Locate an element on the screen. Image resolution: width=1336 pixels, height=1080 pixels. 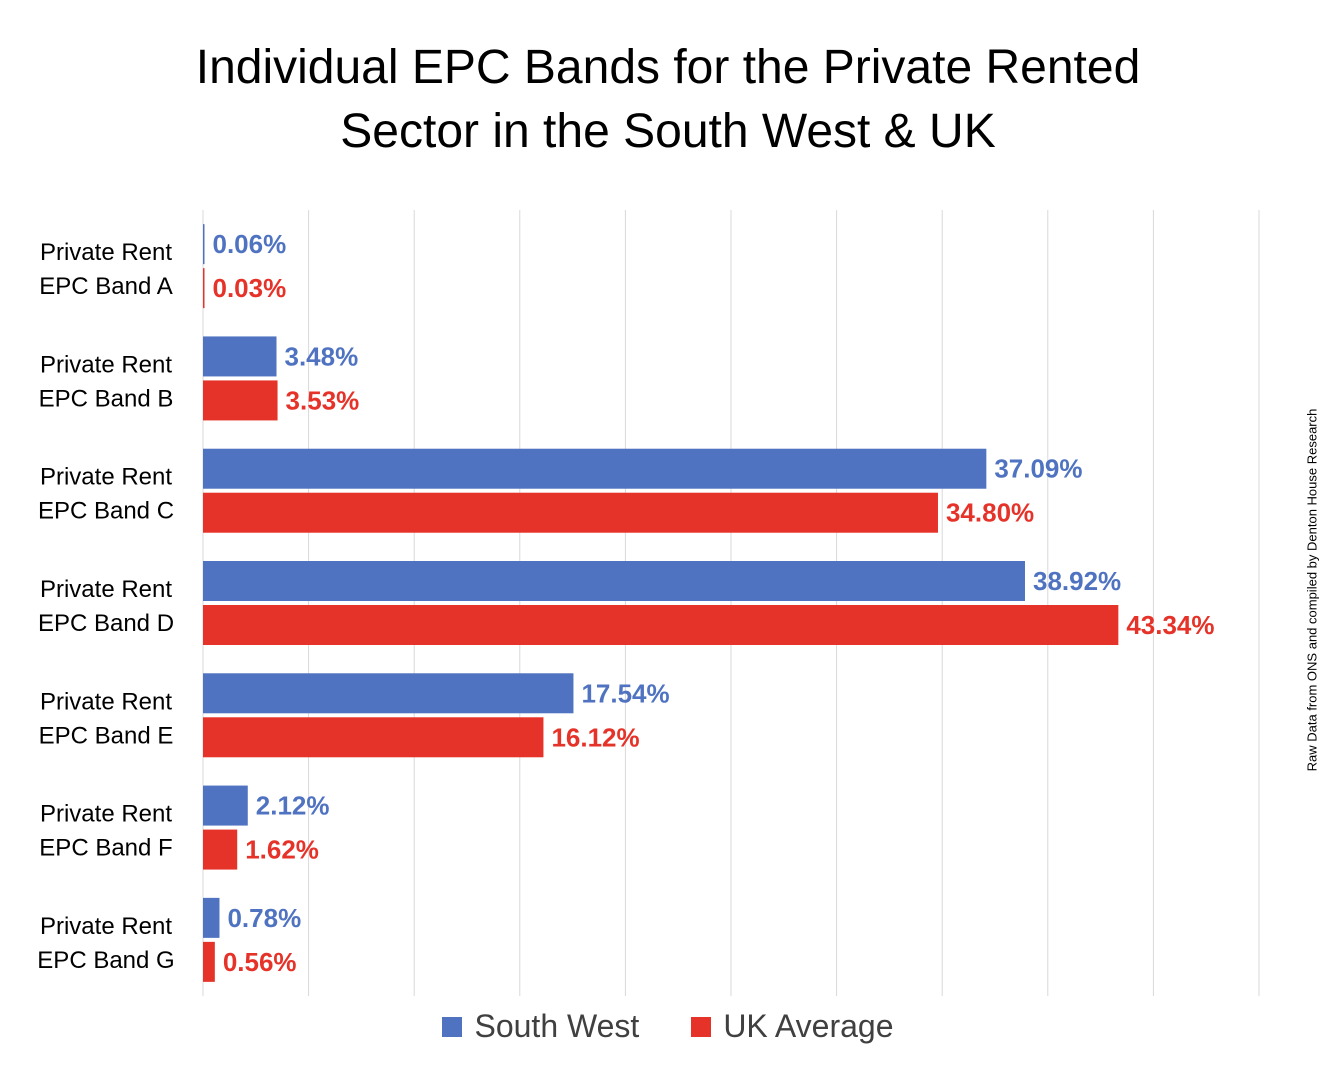
category-label-line: EPC Band E is located at coordinates (106, 735).